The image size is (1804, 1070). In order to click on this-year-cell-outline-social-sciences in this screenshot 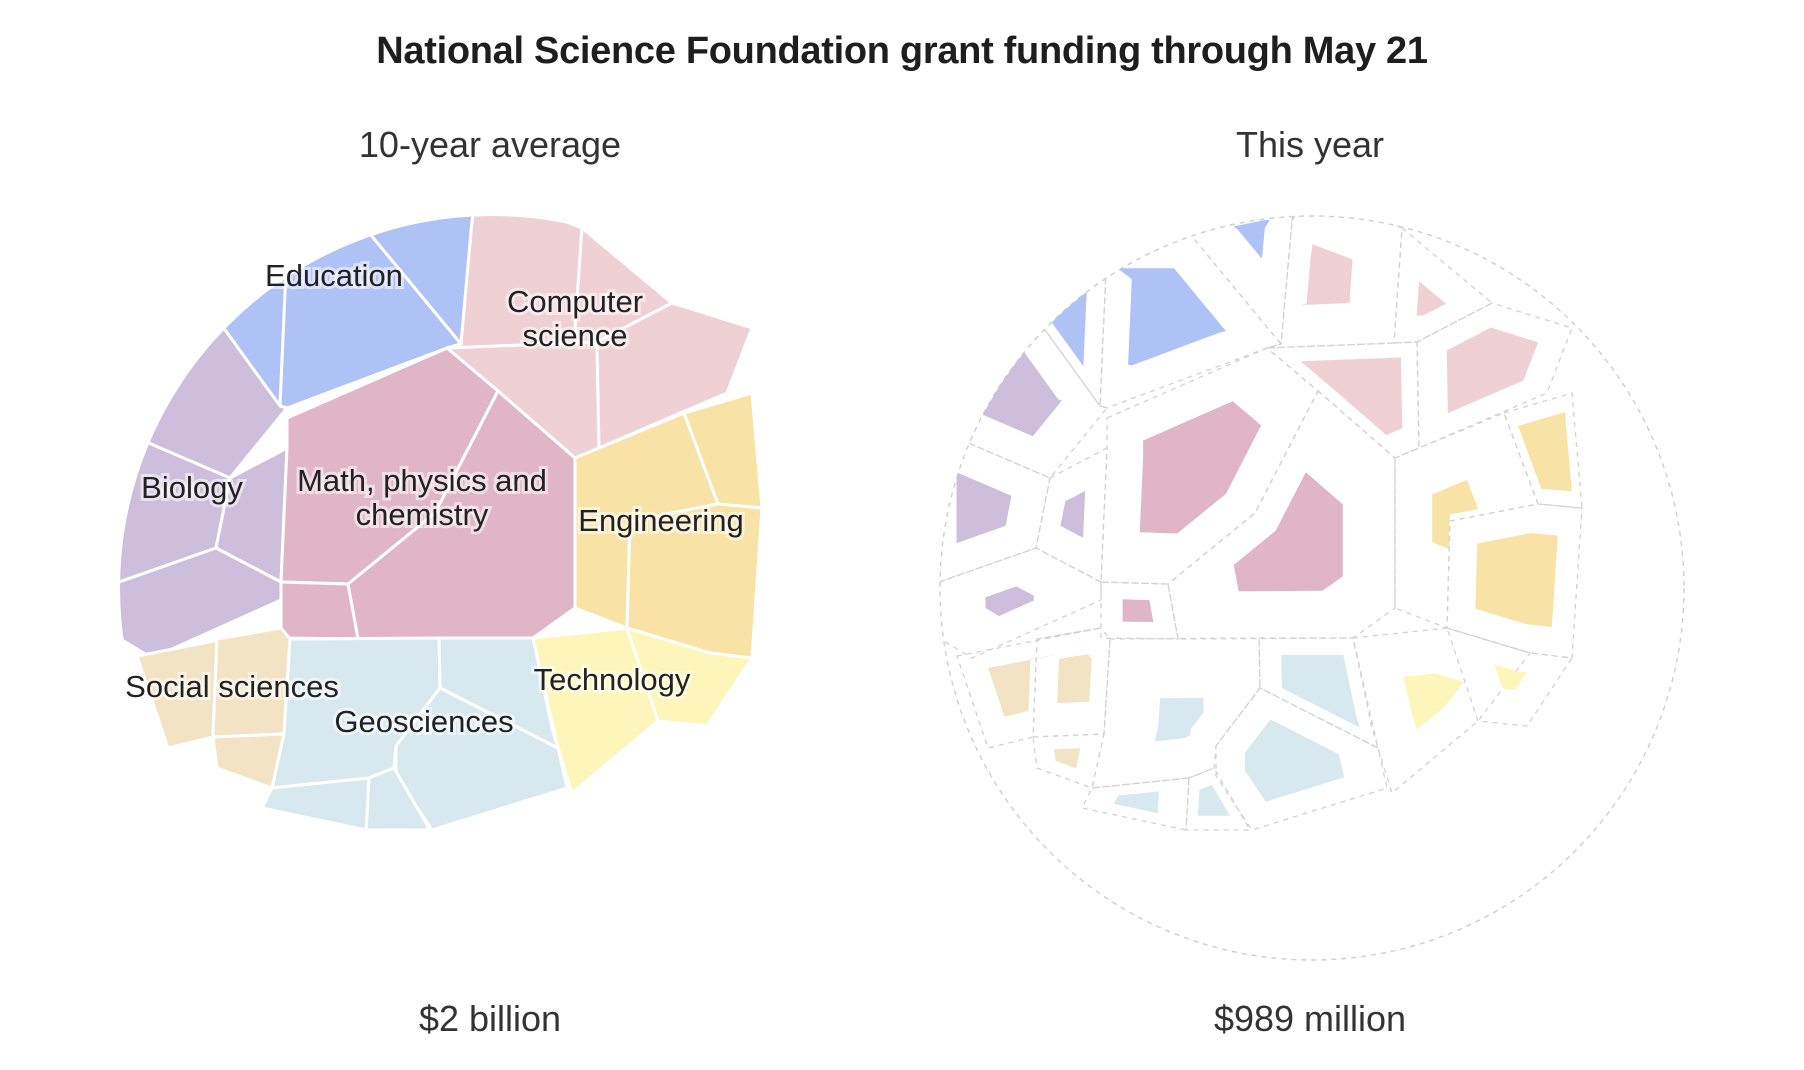, I will do `click(1071, 682)`.